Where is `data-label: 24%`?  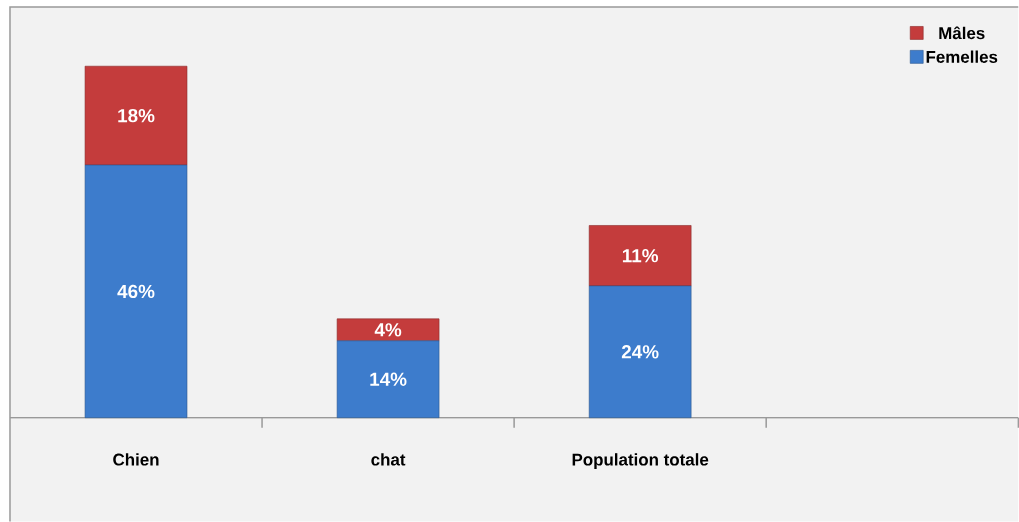
data-label: 24% is located at coordinates (640, 351).